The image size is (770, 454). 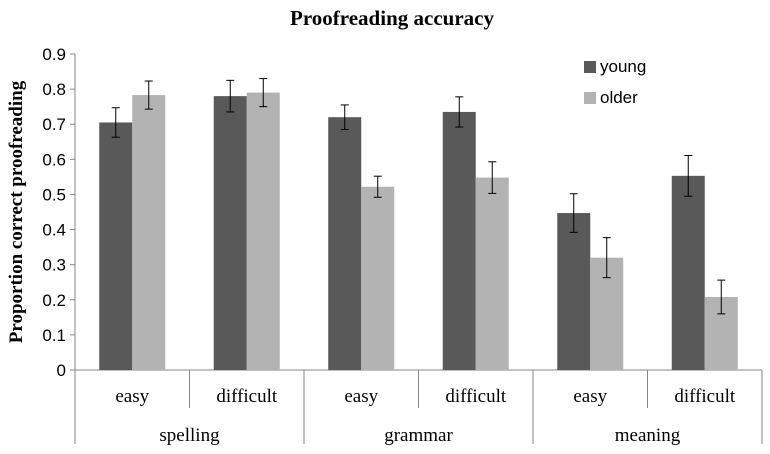 I want to click on y-tick-label: 0.7, so click(x=54, y=124).